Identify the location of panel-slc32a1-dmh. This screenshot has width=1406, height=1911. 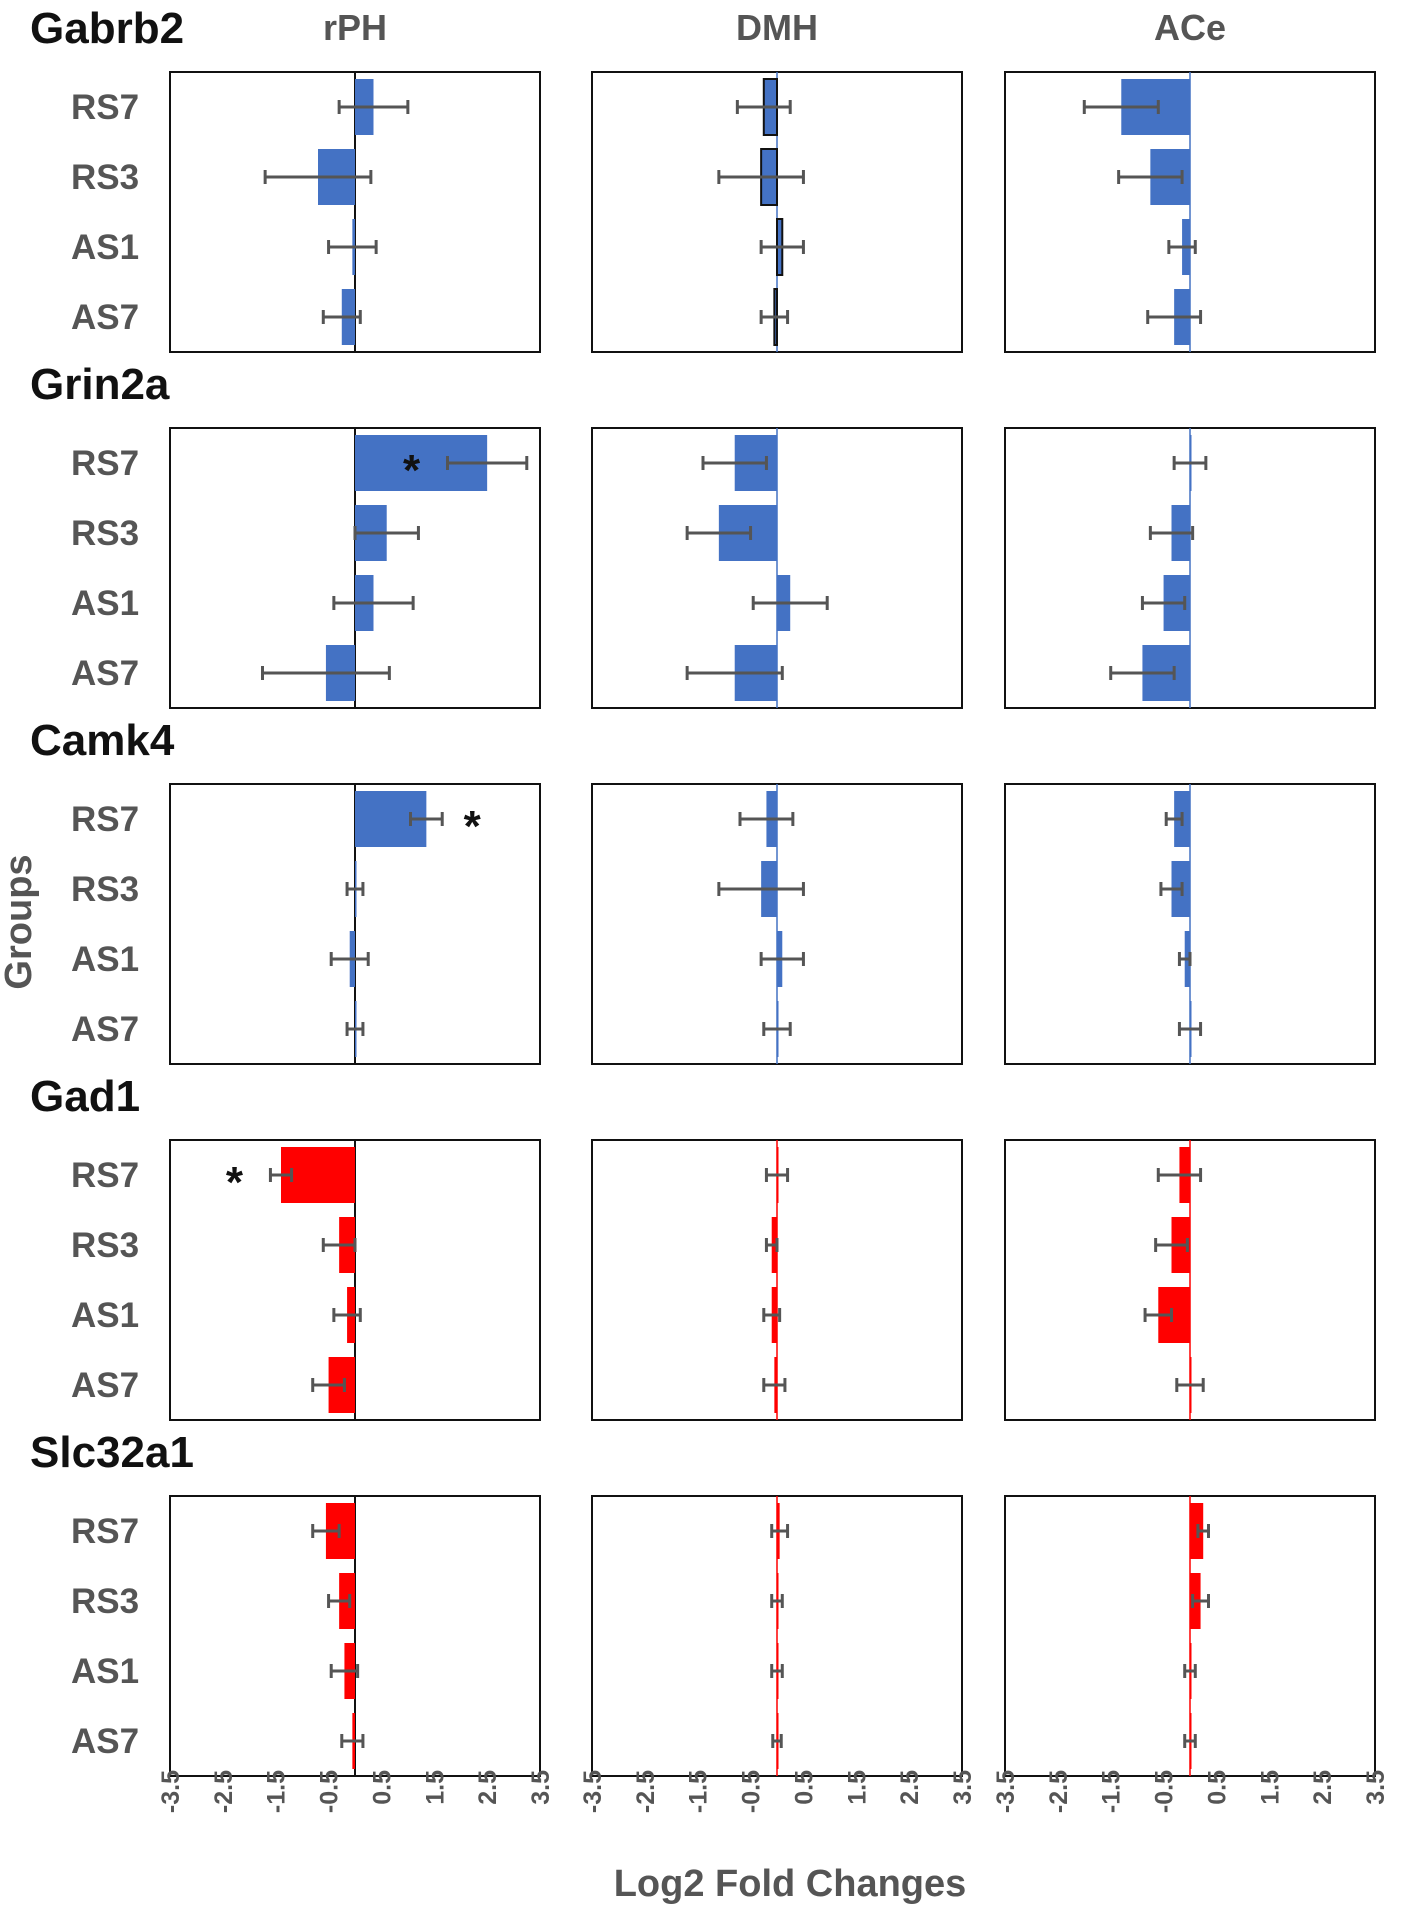
(777, 1636).